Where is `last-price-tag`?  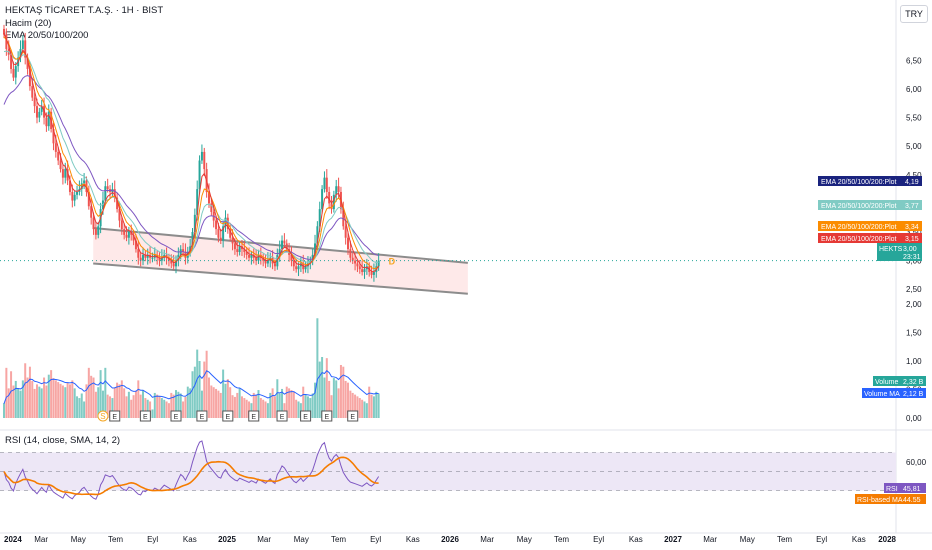
last-price-tag is located at coordinates (899, 252).